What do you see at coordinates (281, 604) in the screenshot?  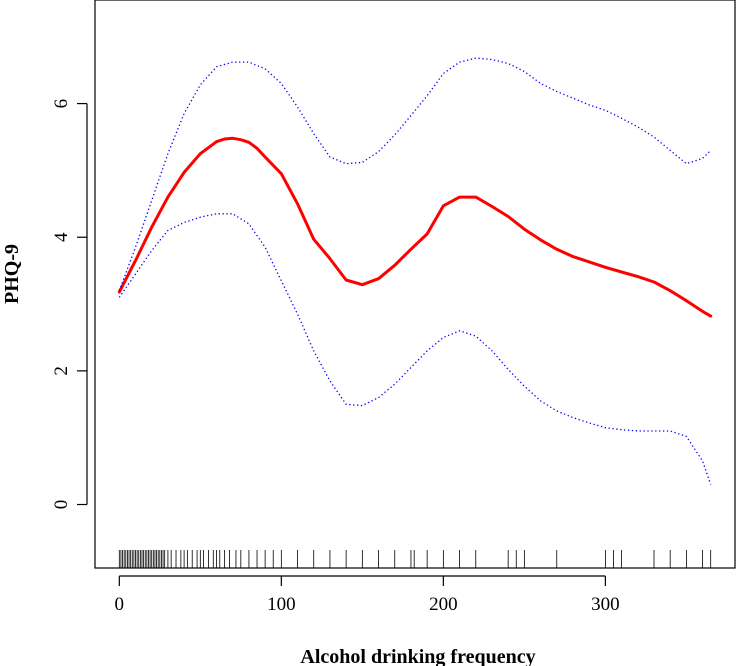 I see `x-tick-label: 100` at bounding box center [281, 604].